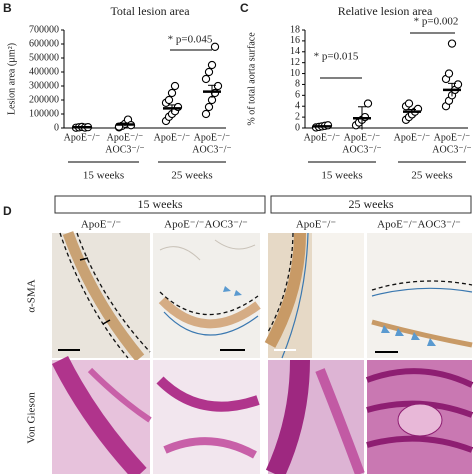 The image size is (474, 474). I want to click on row-label: α-SMA, so click(32, 295).